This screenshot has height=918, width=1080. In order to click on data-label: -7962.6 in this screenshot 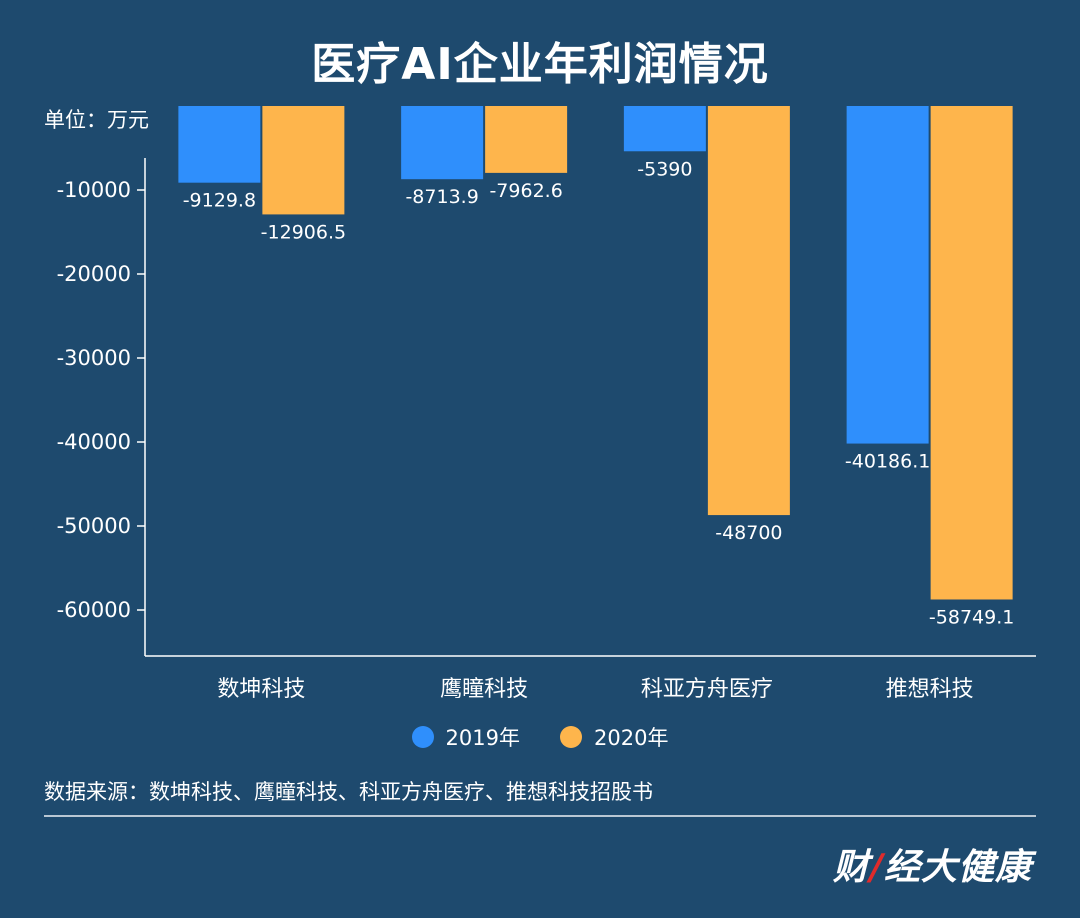, I will do `click(525, 191)`.